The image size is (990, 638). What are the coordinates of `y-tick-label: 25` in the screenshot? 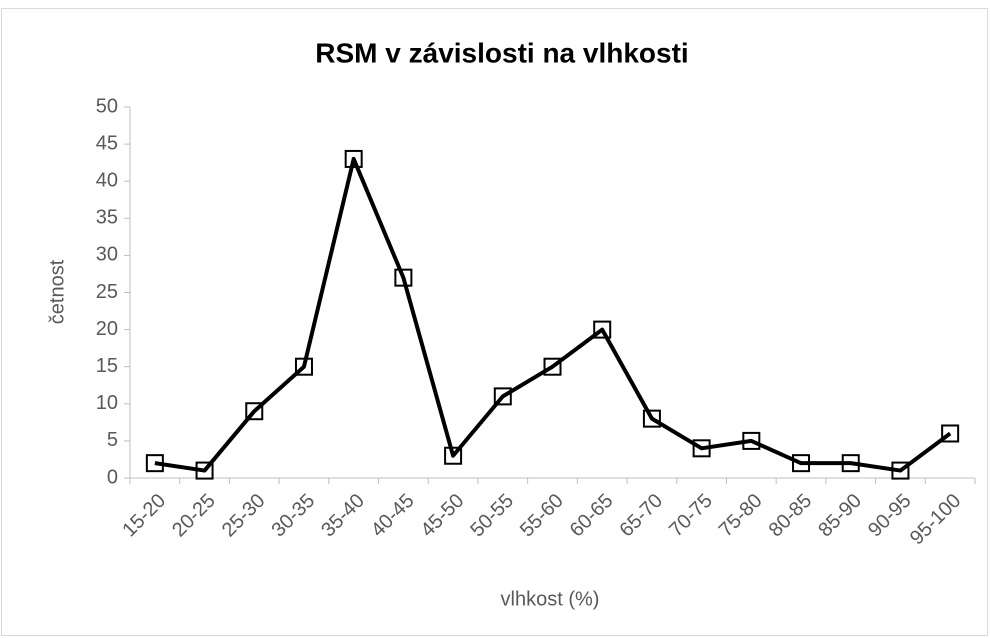 It's located at (107, 292).